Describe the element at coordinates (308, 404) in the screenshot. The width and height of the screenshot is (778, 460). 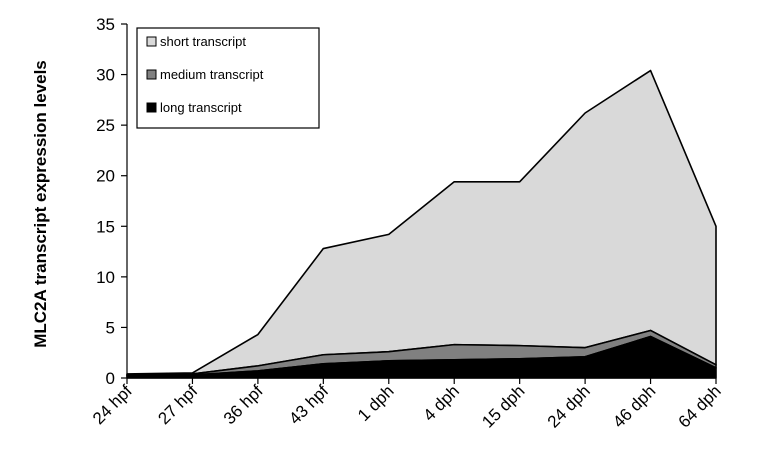
I see `x-tick-label: 43 hpf` at that location.